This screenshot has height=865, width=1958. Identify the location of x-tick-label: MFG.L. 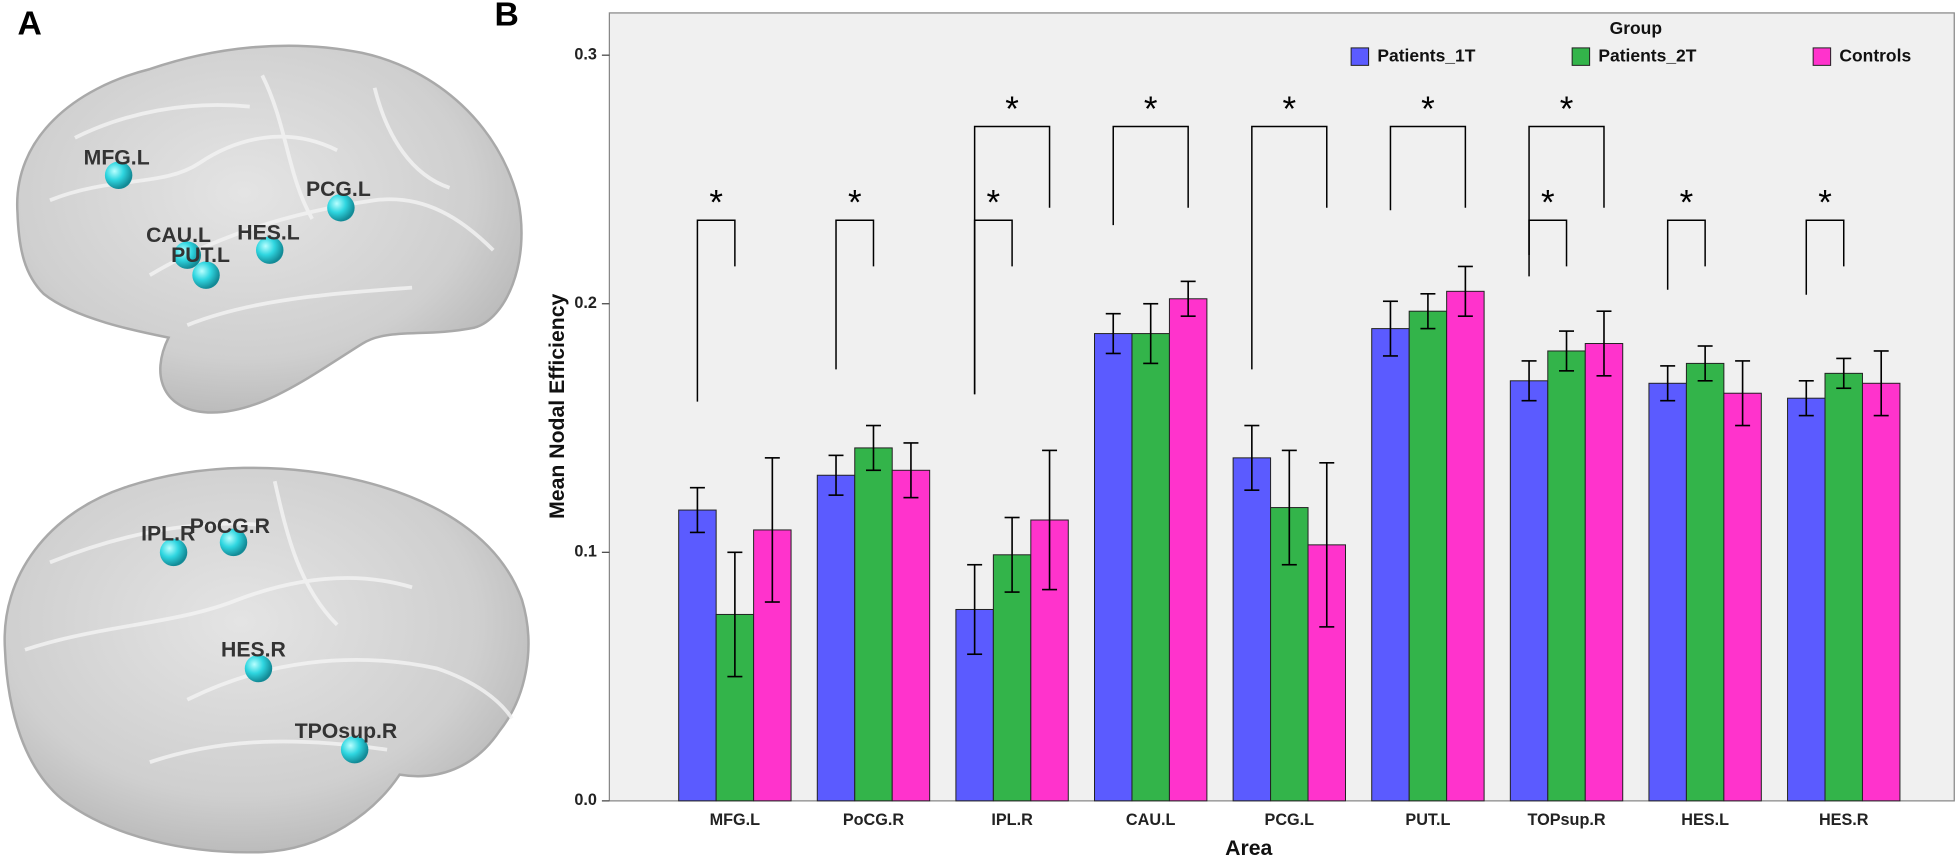
(735, 820).